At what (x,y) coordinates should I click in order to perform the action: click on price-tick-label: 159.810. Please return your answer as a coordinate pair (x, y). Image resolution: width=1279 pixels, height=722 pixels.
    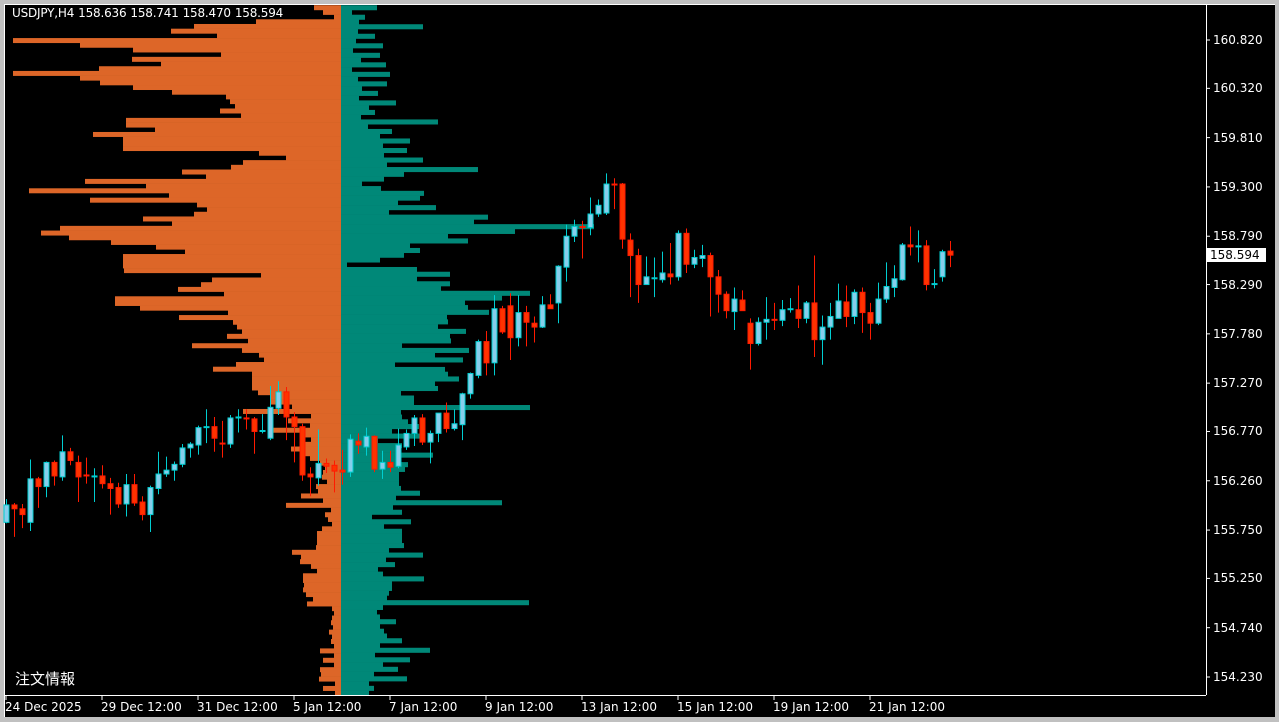
    Looking at the image, I should click on (1238, 137).